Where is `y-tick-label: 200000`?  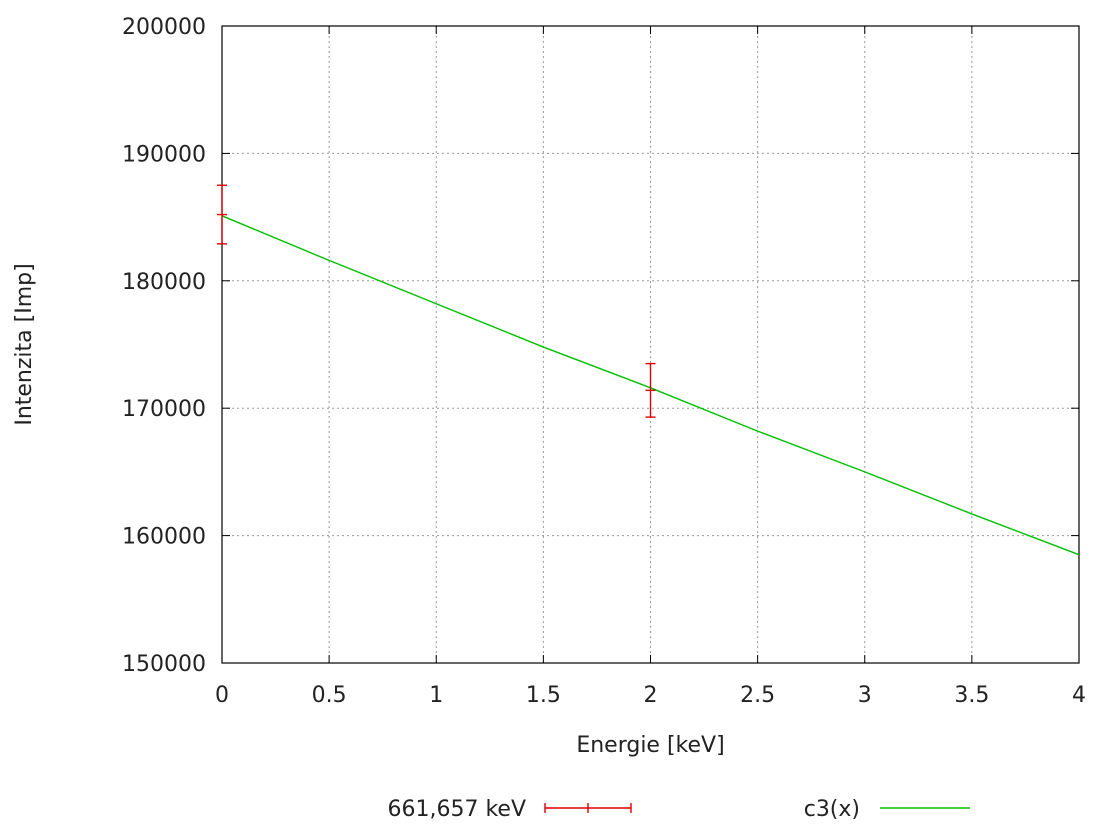 y-tick-label: 200000 is located at coordinates (164, 27).